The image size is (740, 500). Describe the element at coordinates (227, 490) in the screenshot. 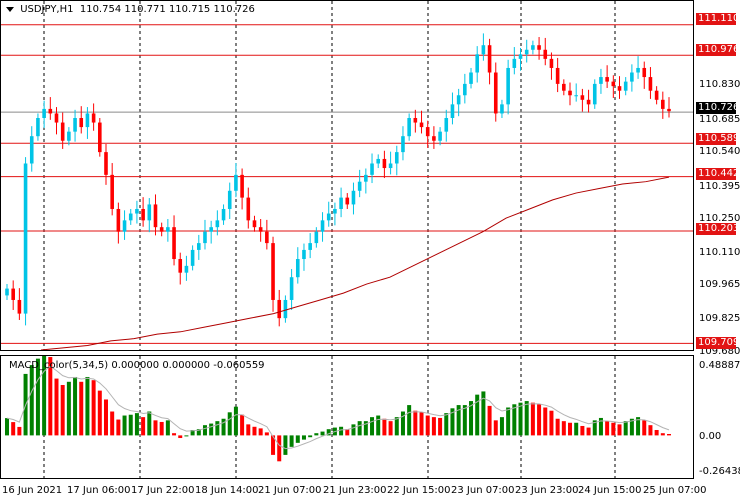

I see `time-tick: 18 Jun 14:00` at that location.